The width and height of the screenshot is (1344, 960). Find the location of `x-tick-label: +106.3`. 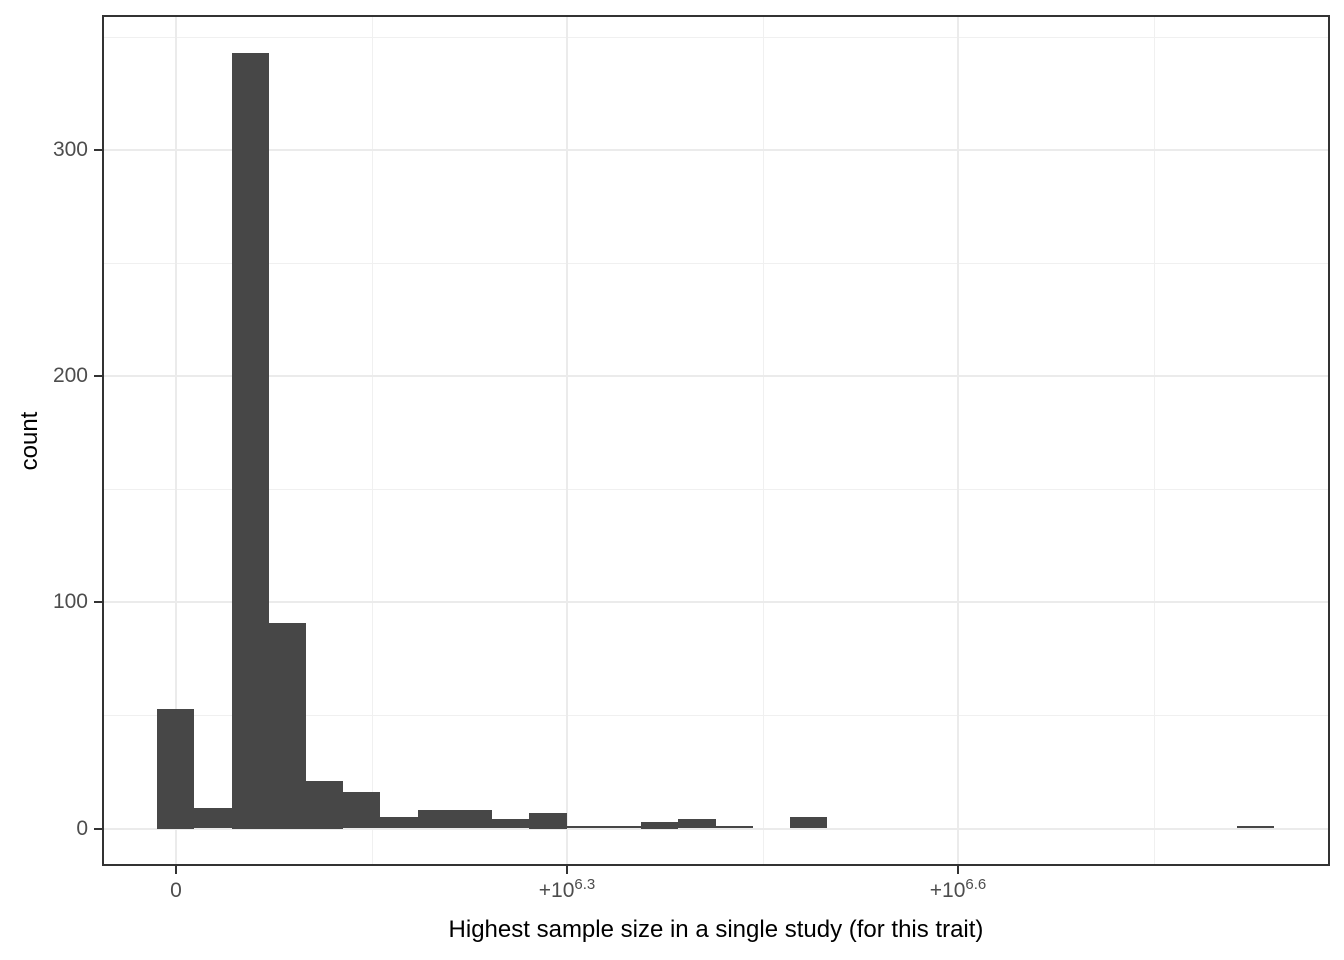

x-tick-label: +106.3 is located at coordinates (567, 889).